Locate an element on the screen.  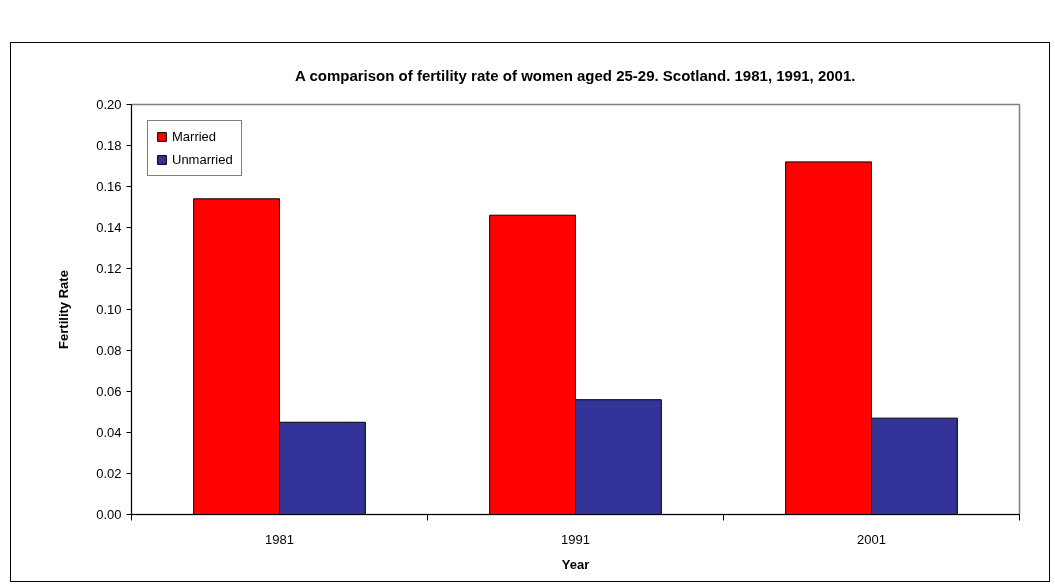
y-tick-label: 0.14 is located at coordinates (109, 227).